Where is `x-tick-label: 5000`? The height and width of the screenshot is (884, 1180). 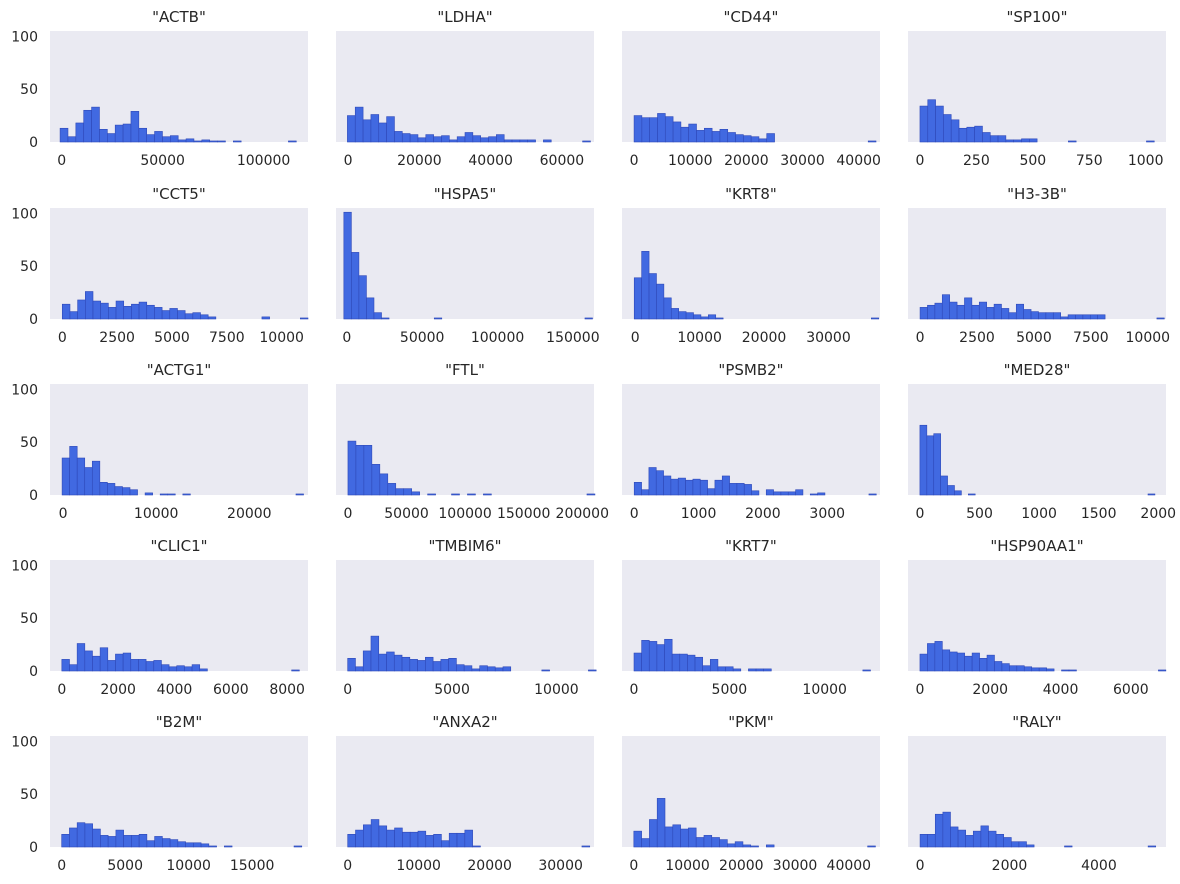 x-tick-label: 5000 is located at coordinates (125, 866).